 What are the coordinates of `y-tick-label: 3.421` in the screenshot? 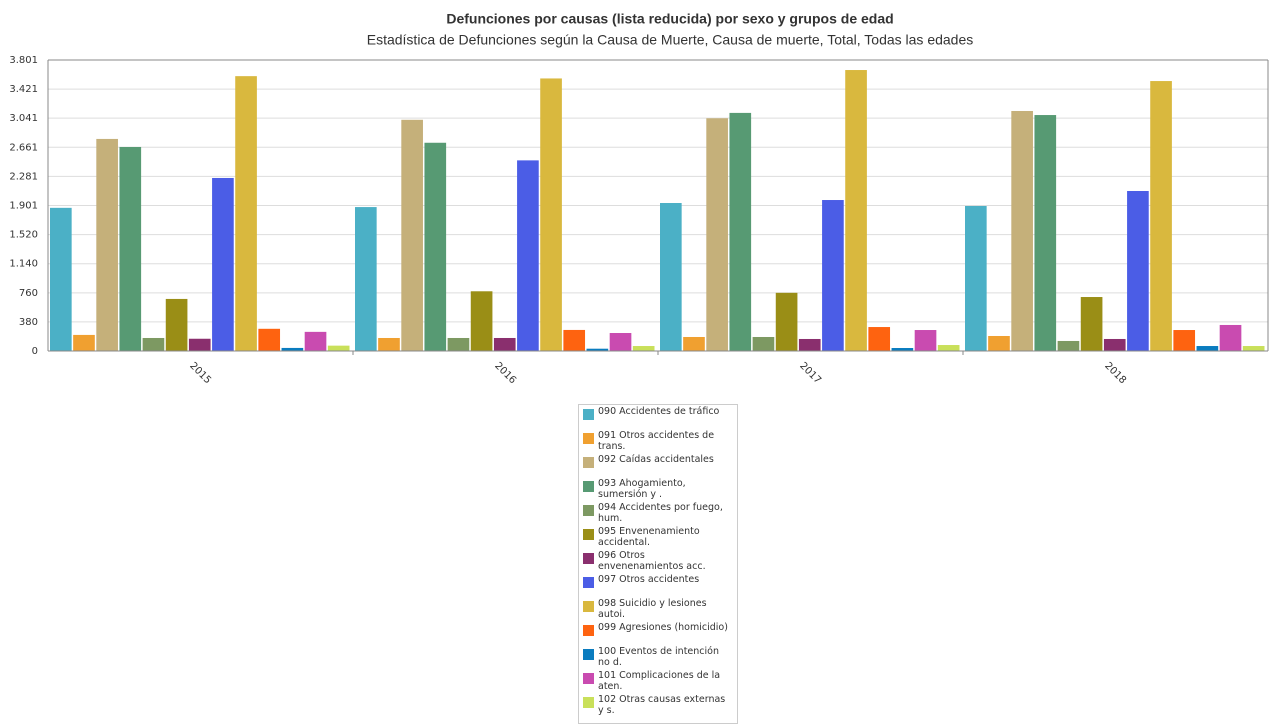 It's located at (23, 89).